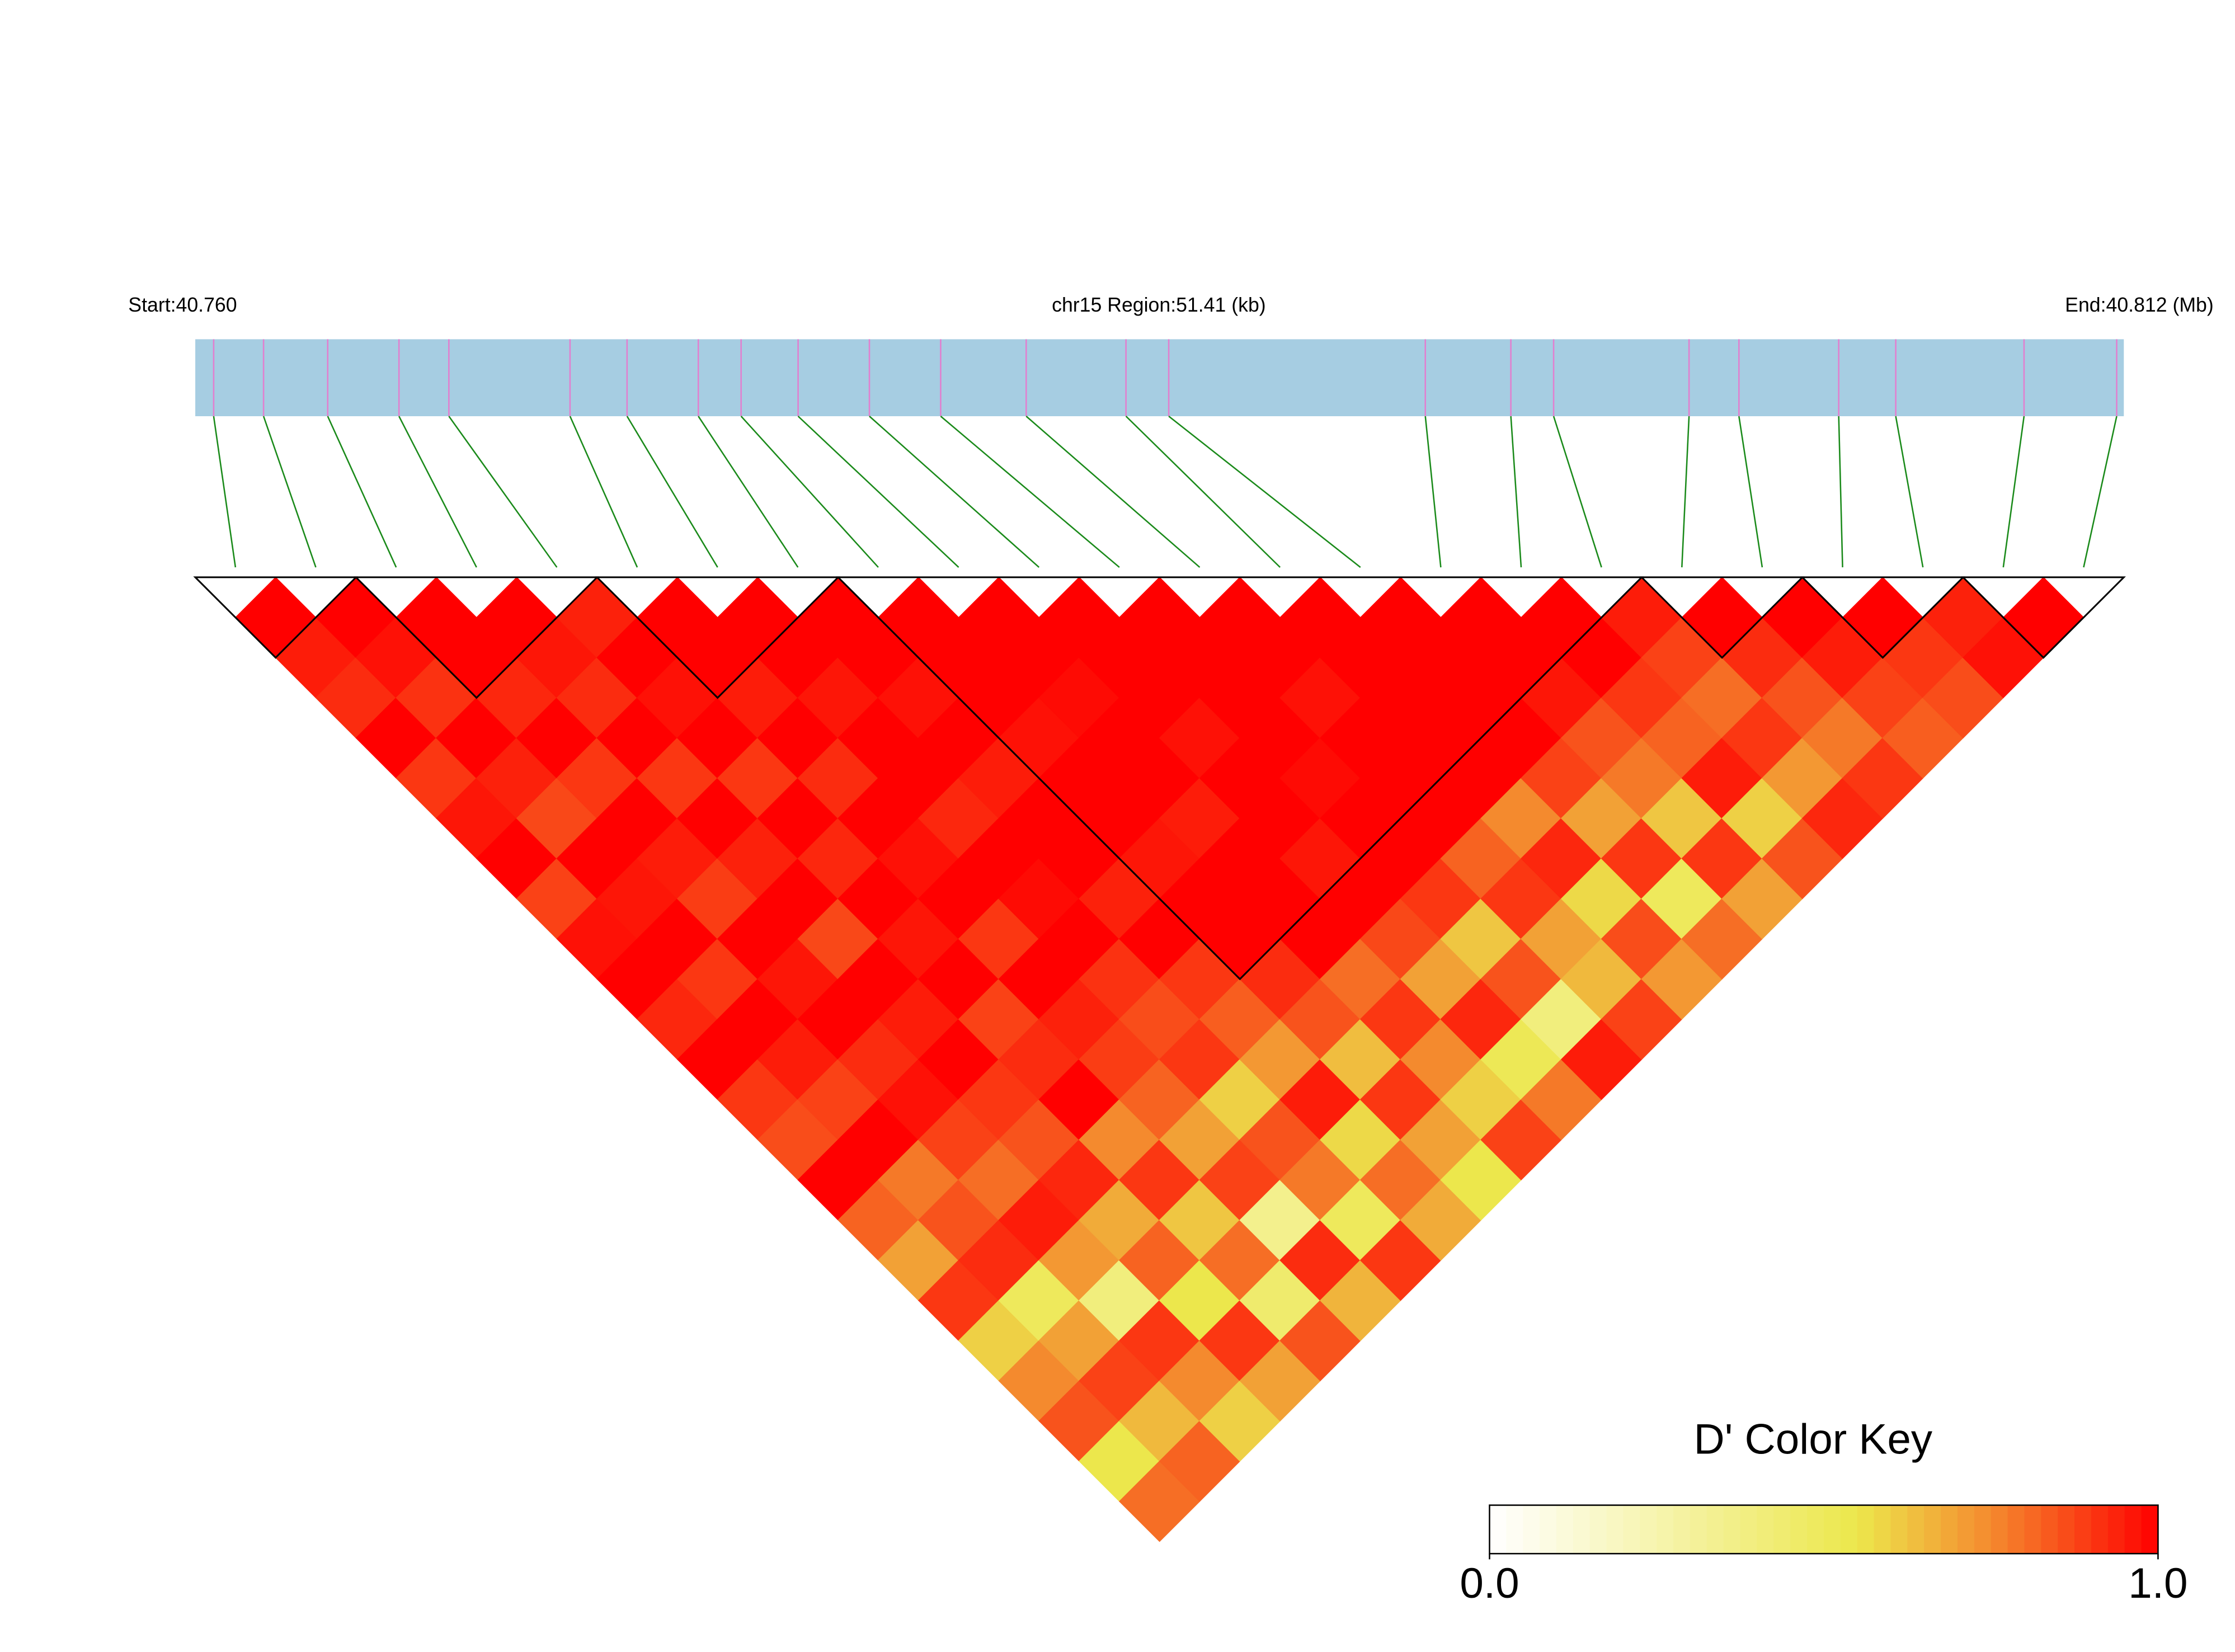 The image size is (2235, 1652). I want to click on key-tick-label: 1.0, so click(2157, 1584).